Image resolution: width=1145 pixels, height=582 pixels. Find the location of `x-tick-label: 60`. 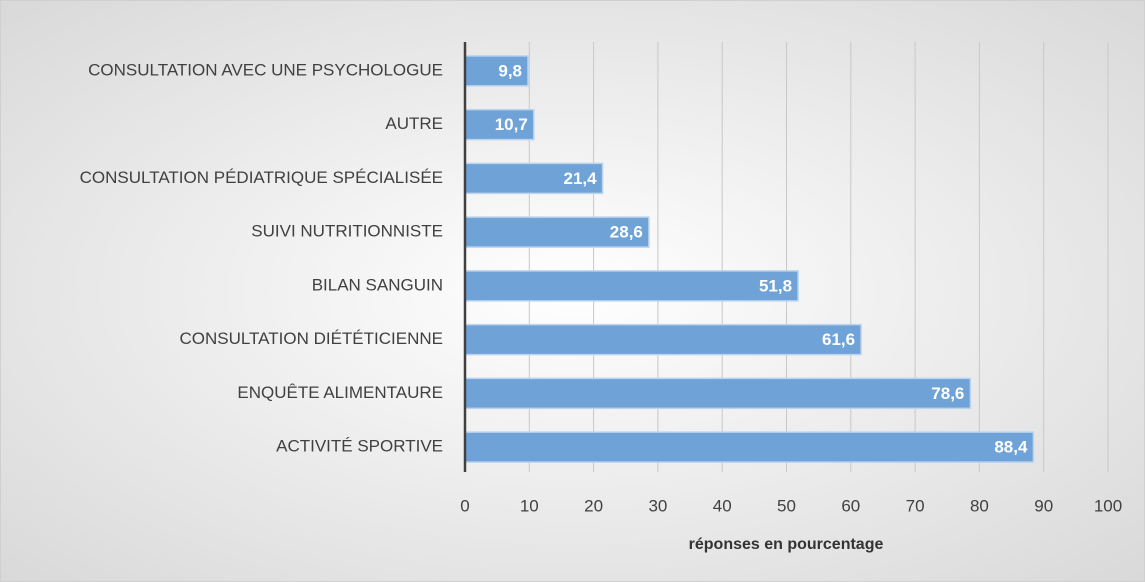

x-tick-label: 60 is located at coordinates (850, 505).